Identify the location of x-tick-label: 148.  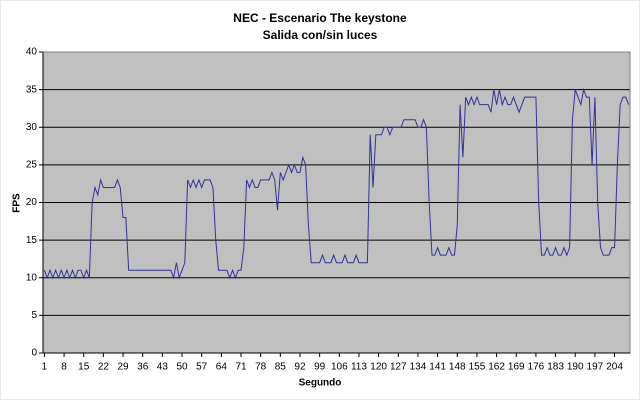
(457, 367).